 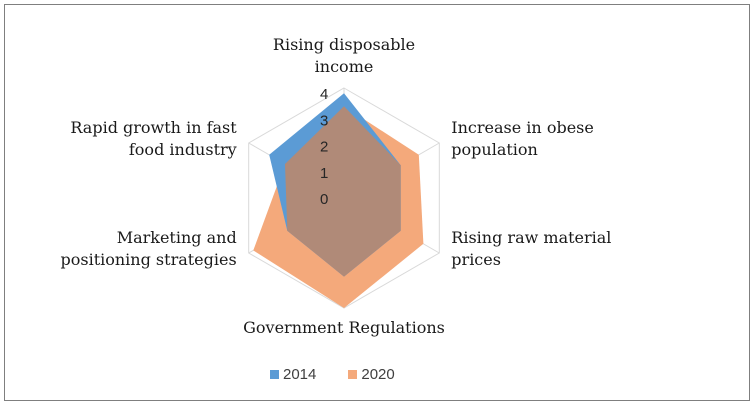 I want to click on category-label: food industry, so click(x=183, y=149).